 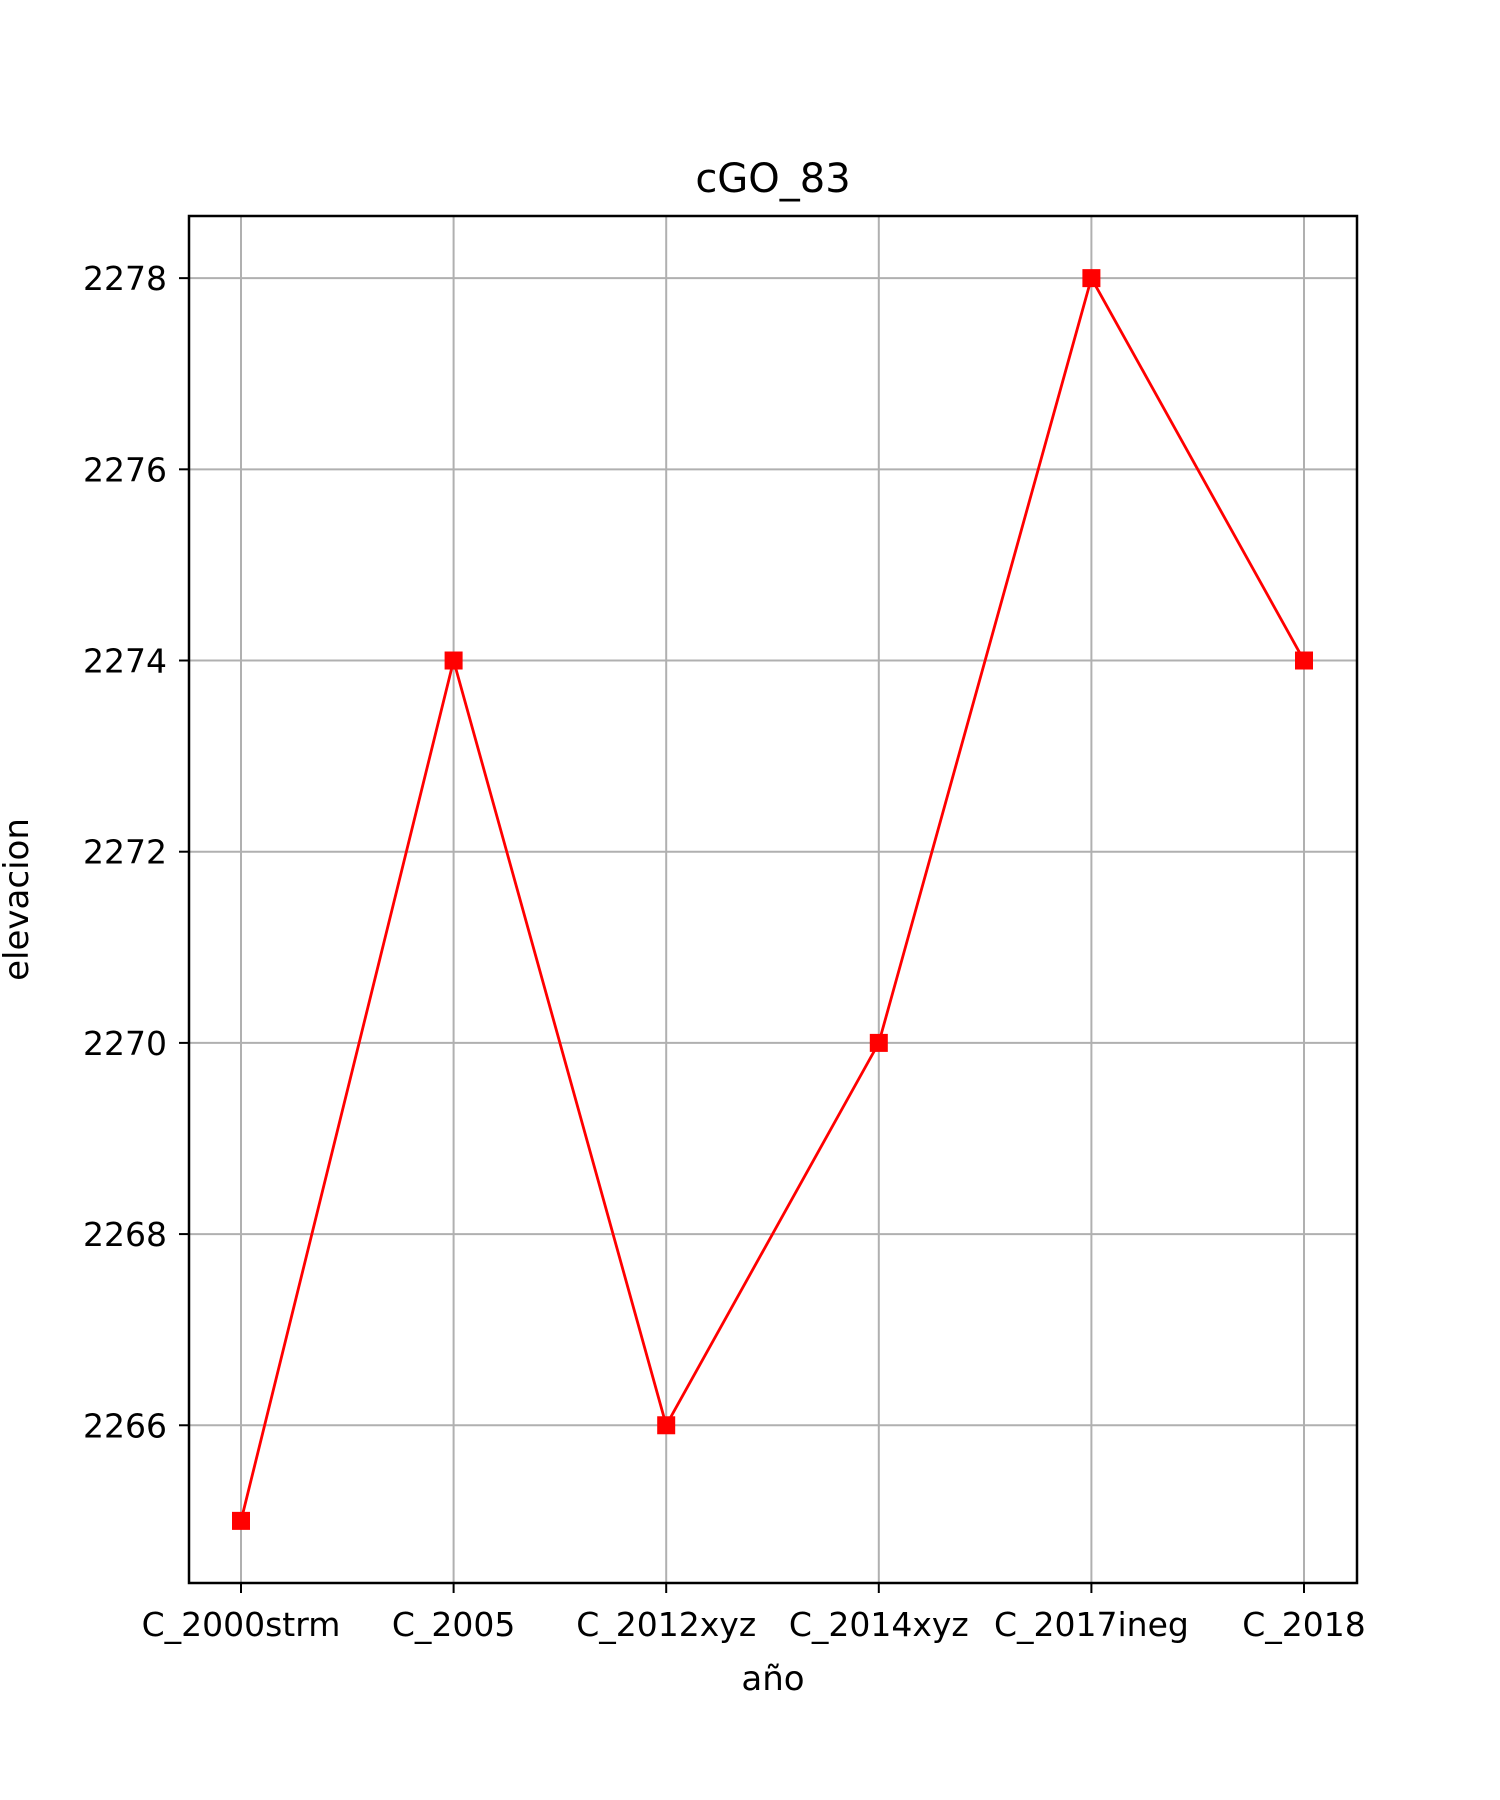 I want to click on x-tick-label: C_2000strm, so click(x=241, y=1624).